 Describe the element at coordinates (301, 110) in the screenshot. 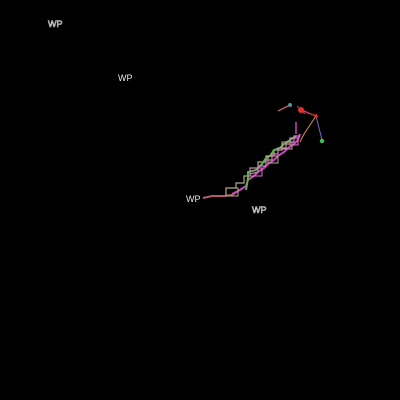

I see `marker-red-cross` at that location.